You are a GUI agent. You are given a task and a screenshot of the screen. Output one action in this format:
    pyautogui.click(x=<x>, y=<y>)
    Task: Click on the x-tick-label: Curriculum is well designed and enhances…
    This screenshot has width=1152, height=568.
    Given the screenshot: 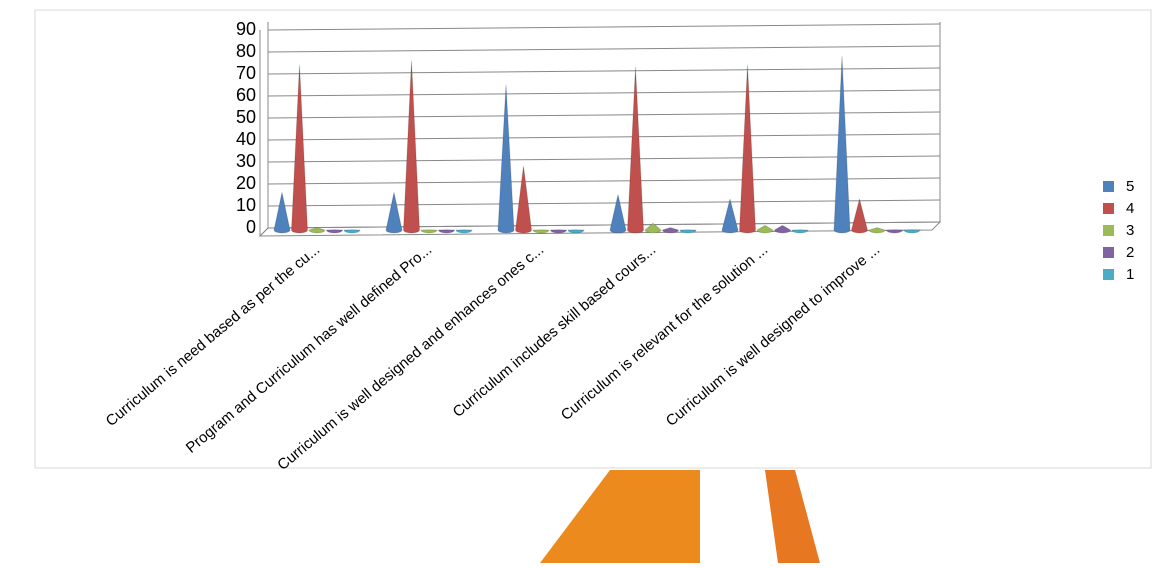 What is the action you would take?
    pyautogui.click(x=410, y=357)
    